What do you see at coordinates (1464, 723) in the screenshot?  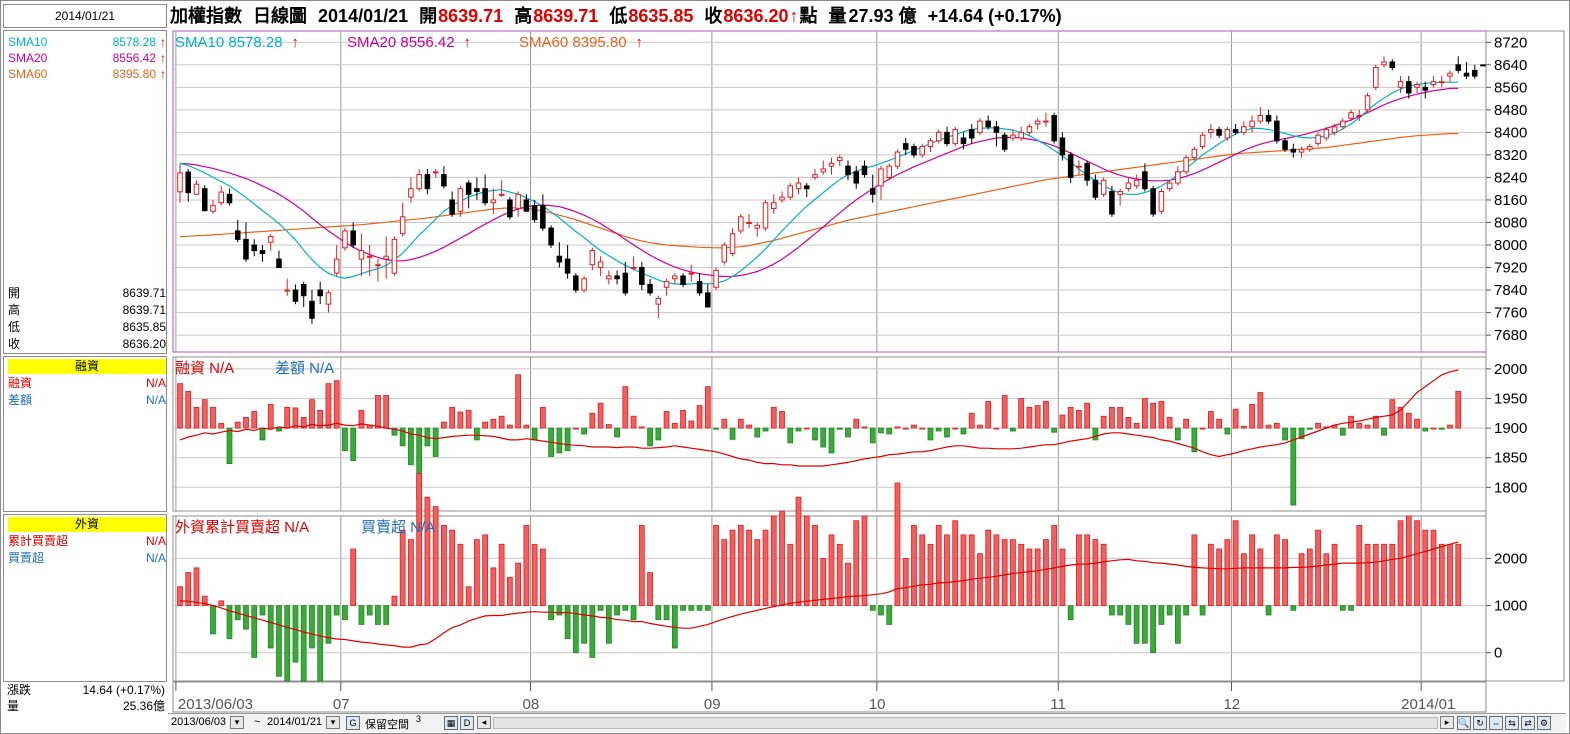 I see `zoom-icon: 🔍` at bounding box center [1464, 723].